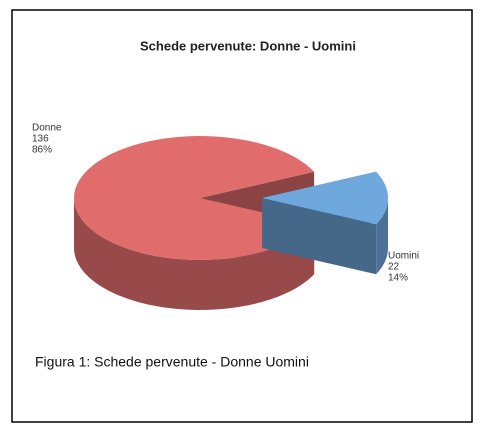  I want to click on value-label: 22, so click(394, 267).